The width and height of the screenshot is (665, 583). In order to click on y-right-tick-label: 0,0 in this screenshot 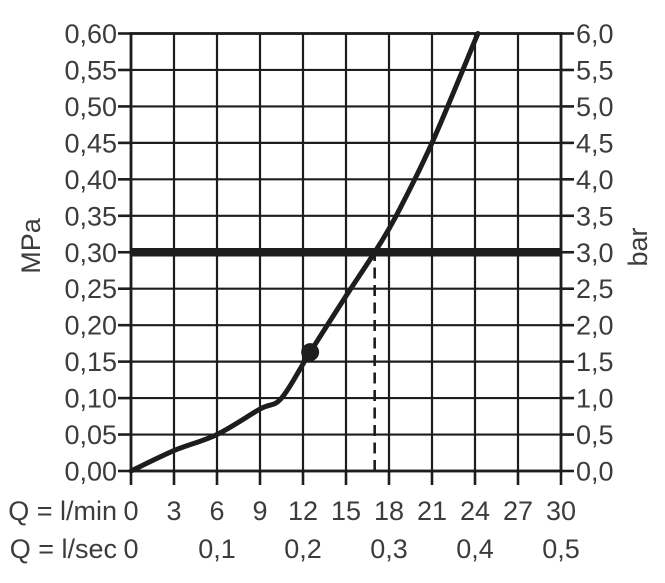, I will do `click(595, 472)`.